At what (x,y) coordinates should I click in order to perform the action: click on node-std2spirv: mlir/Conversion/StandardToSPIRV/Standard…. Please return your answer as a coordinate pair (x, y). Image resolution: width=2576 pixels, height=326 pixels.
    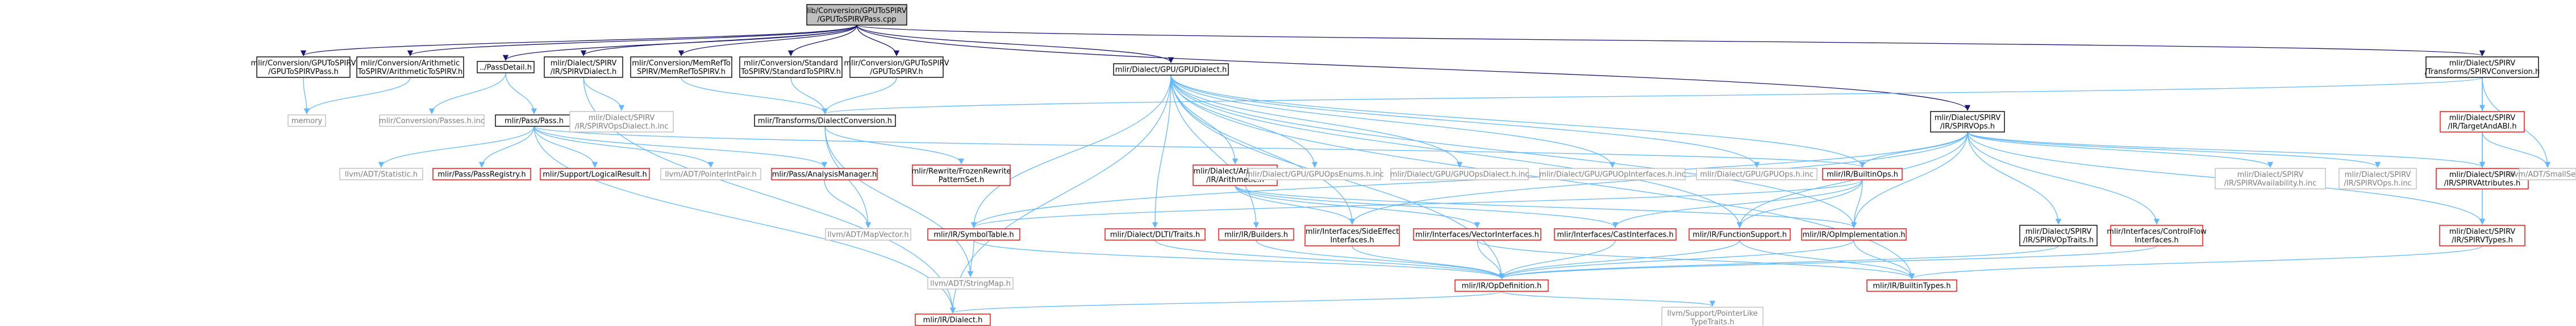
    Looking at the image, I should click on (791, 67).